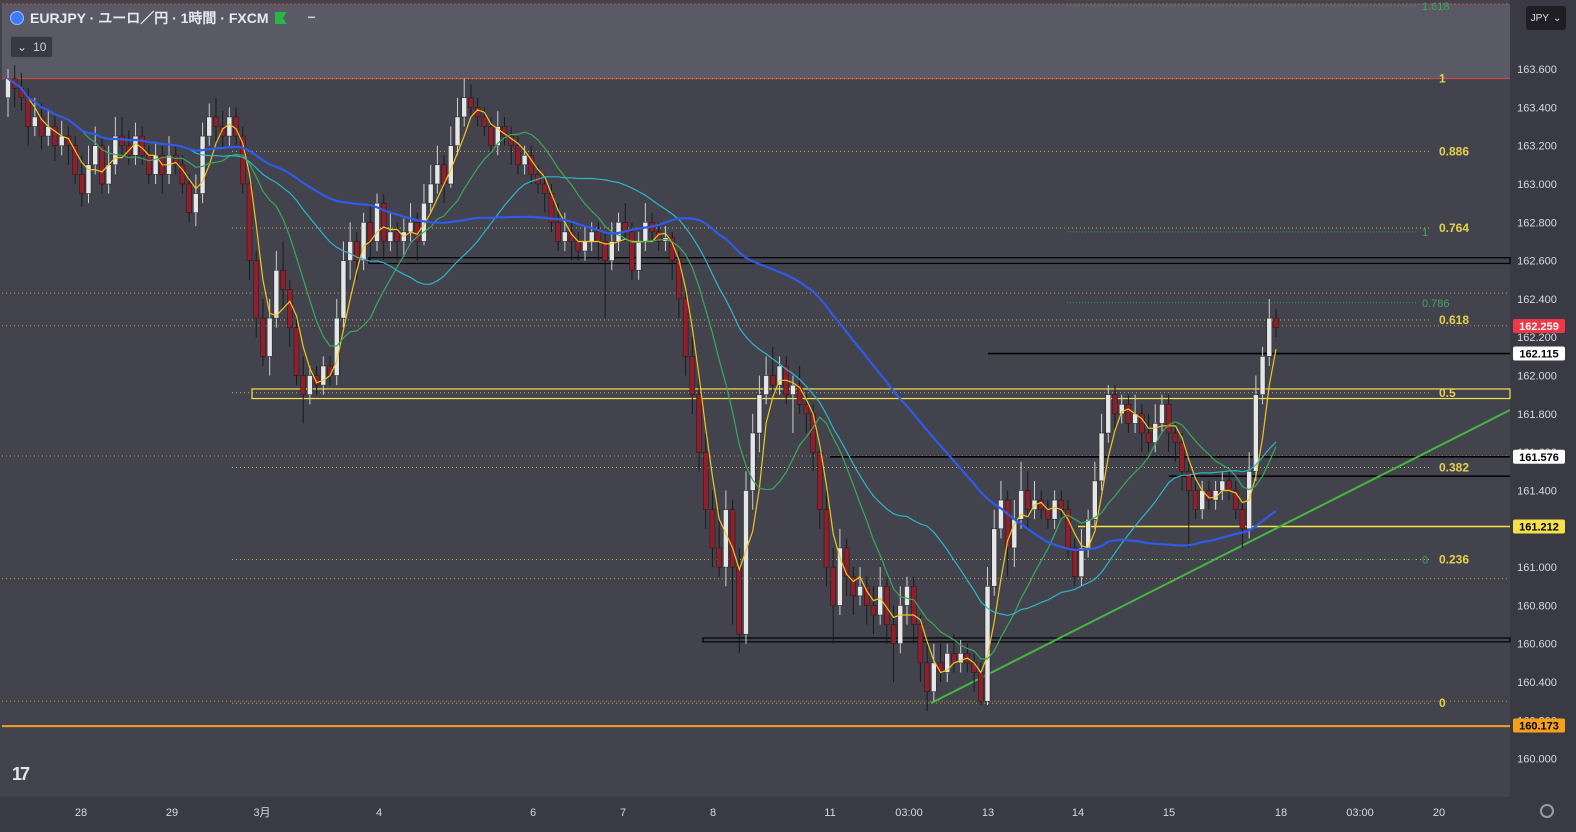  I want to click on fib-extension-label: 0.786, so click(1436, 304).